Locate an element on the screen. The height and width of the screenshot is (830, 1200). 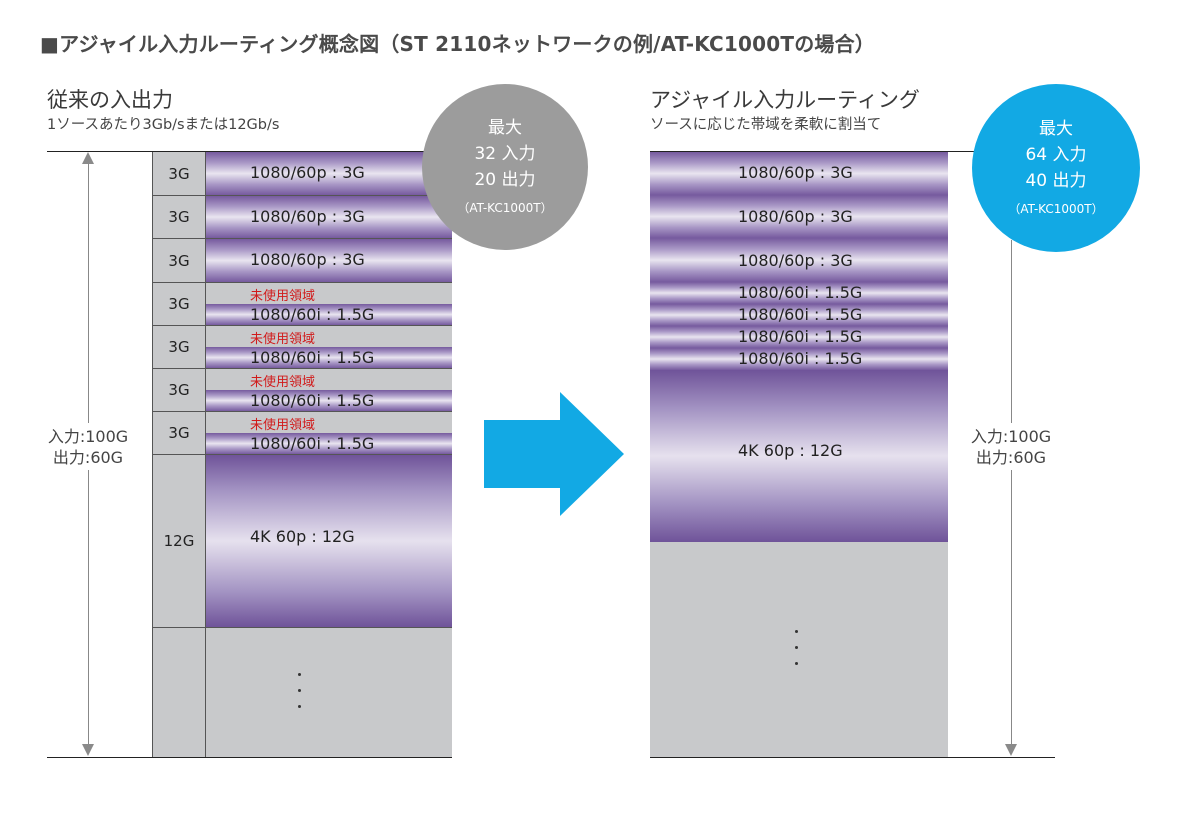
left-stream-block-4k is located at coordinates (329, 541).